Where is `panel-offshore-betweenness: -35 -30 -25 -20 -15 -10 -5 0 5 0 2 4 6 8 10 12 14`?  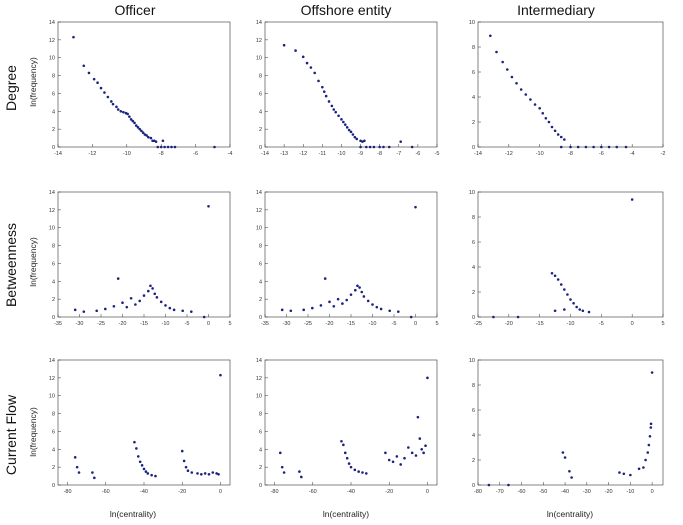
panel-offshore-betweenness: -35 -30 -25 -20 -15 -10 -5 0 5 0 2 4 6 8 10 12 14 is located at coordinates (347, 258).